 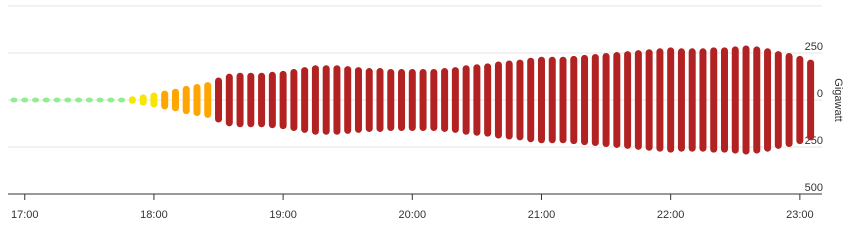 I want to click on x-tick-label: 22:00, so click(x=671, y=215).